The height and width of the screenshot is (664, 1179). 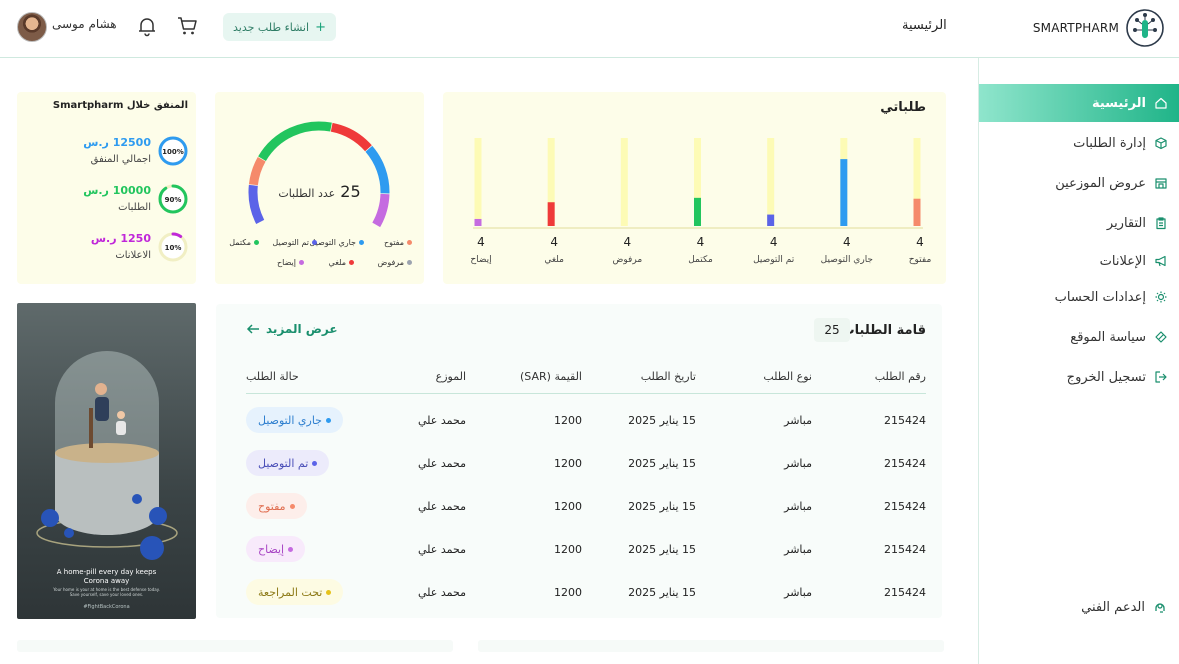 I want to click on user-name: هشام موسى, so click(x=84, y=24).